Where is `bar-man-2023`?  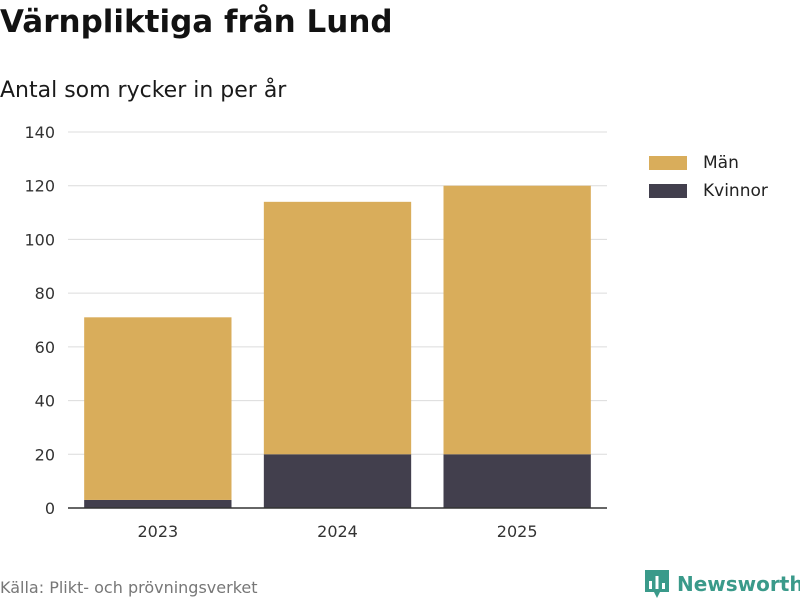 bar-man-2023 is located at coordinates (158, 408).